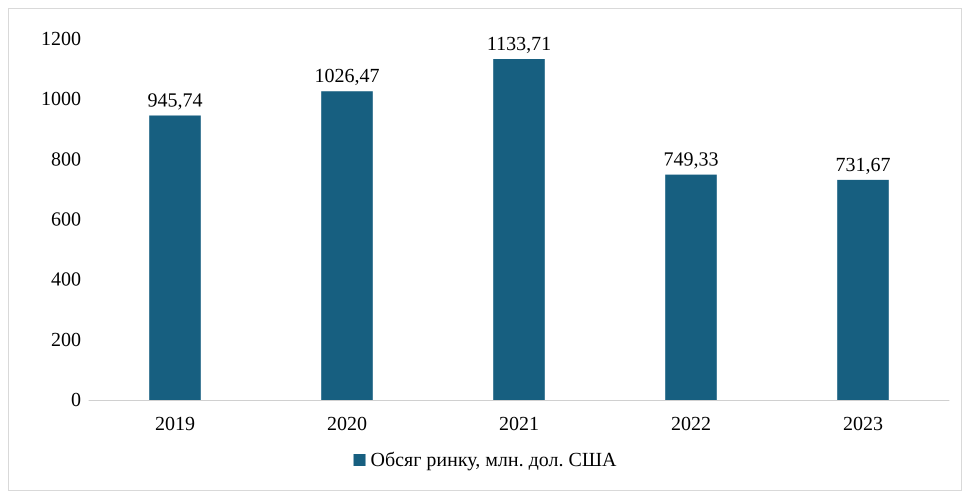 The height and width of the screenshot is (499, 970). What do you see at coordinates (175, 100) in the screenshot?
I see `data-label: 945,74` at bounding box center [175, 100].